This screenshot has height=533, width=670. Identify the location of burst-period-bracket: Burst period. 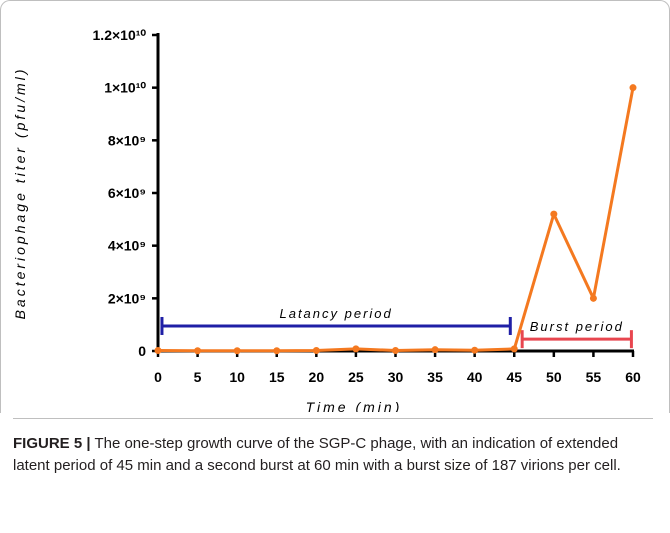
(576, 334).